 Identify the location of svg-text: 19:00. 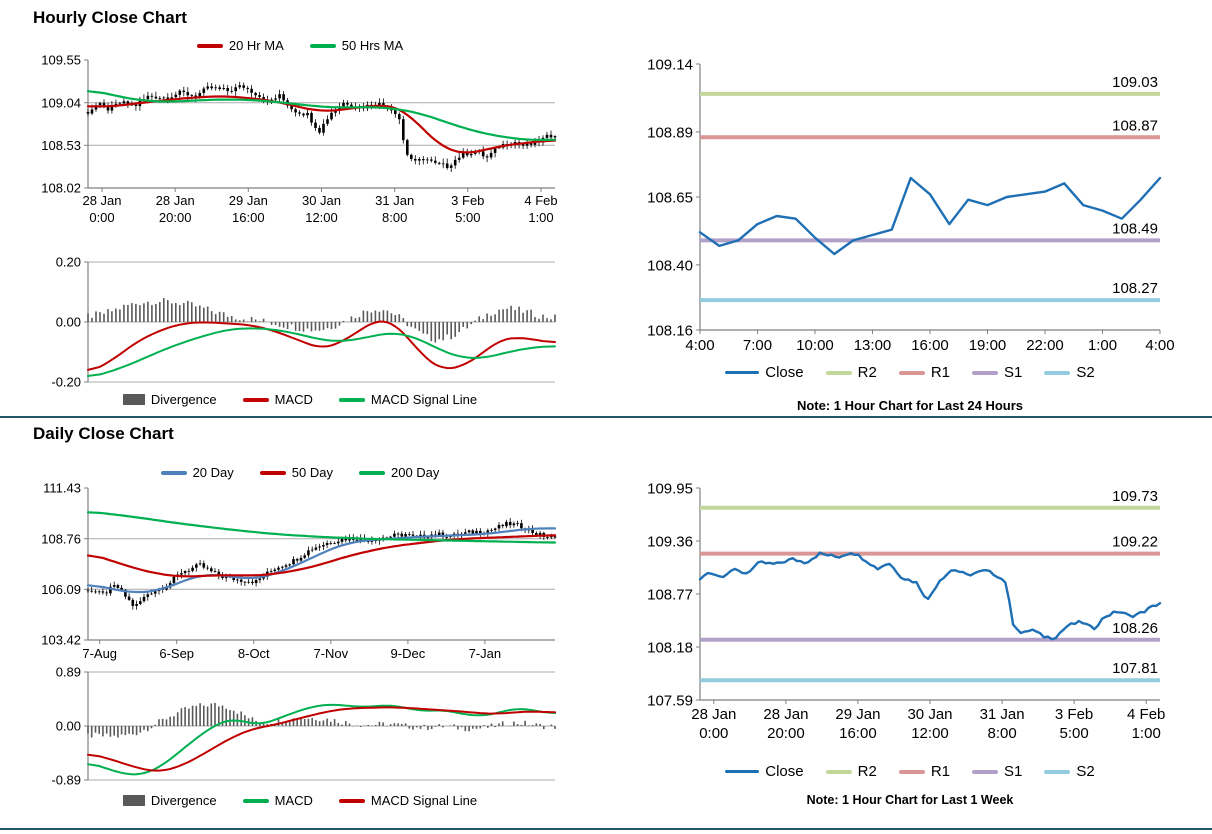
(988, 345).